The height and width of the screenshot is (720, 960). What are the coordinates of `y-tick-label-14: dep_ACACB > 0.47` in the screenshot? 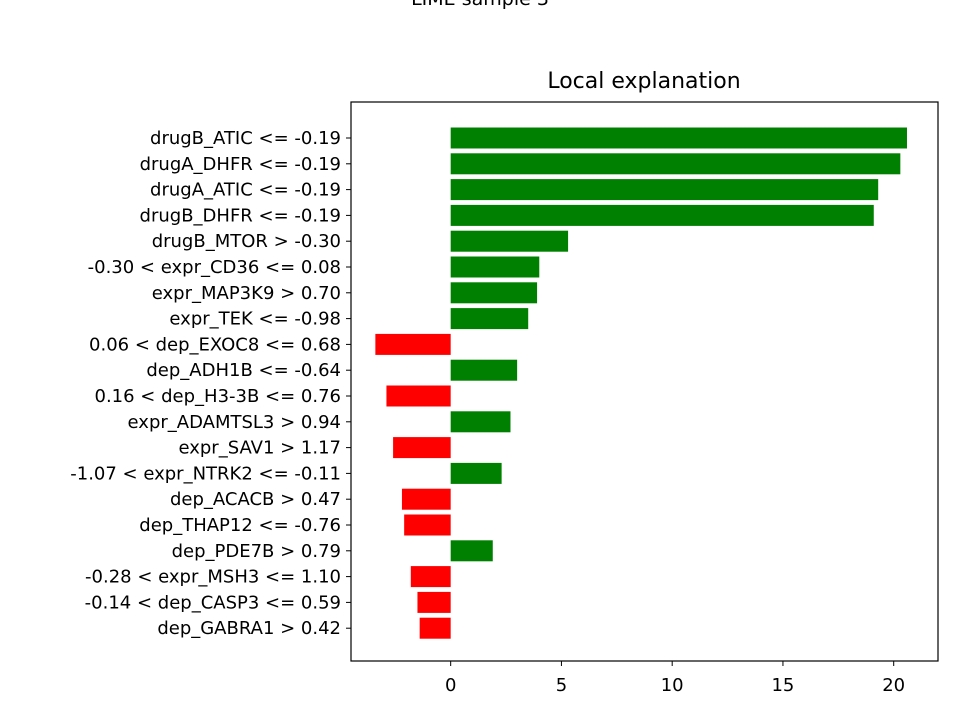 It's located at (255, 499).